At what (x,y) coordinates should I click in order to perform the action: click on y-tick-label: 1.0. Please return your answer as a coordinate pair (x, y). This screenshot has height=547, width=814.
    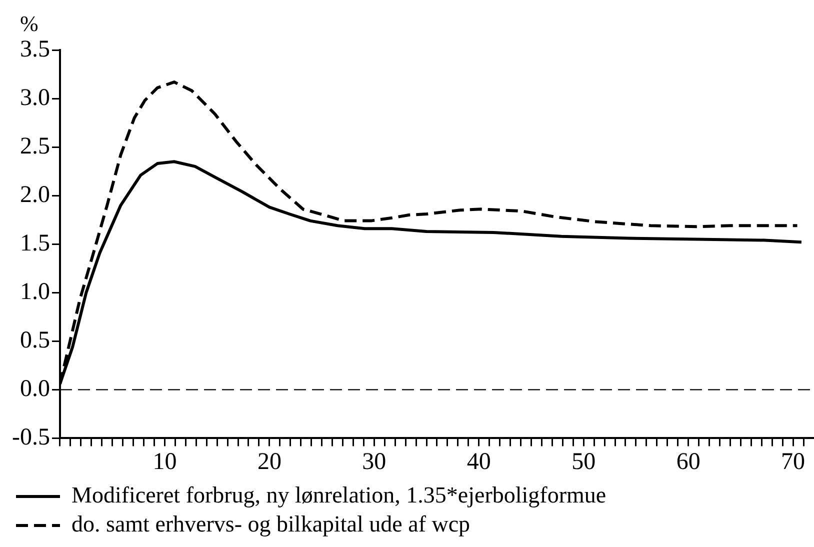
    Looking at the image, I should click on (35, 291).